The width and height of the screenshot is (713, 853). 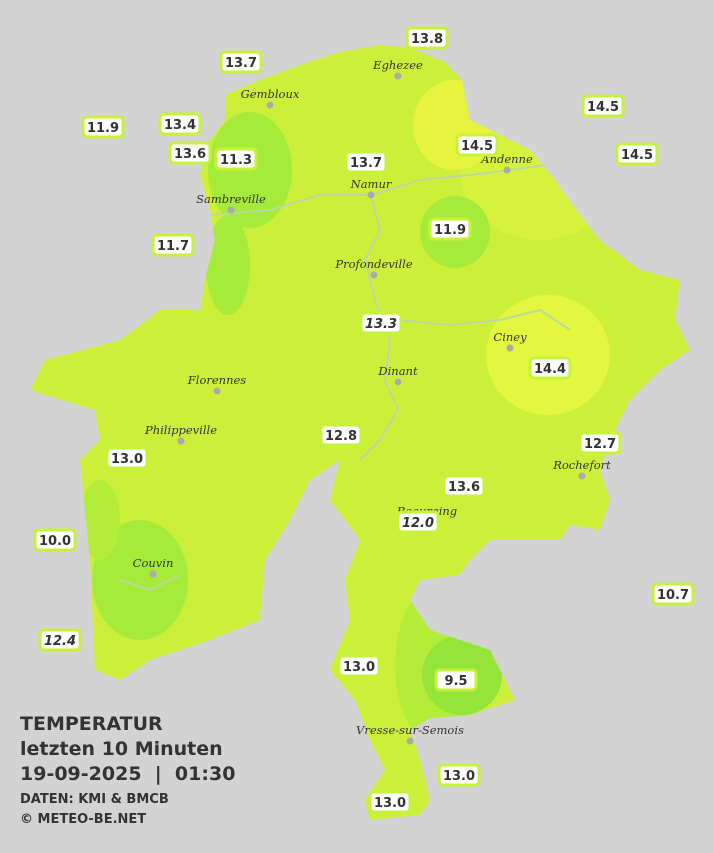 I want to click on station-value: 12.7, so click(x=600, y=444).